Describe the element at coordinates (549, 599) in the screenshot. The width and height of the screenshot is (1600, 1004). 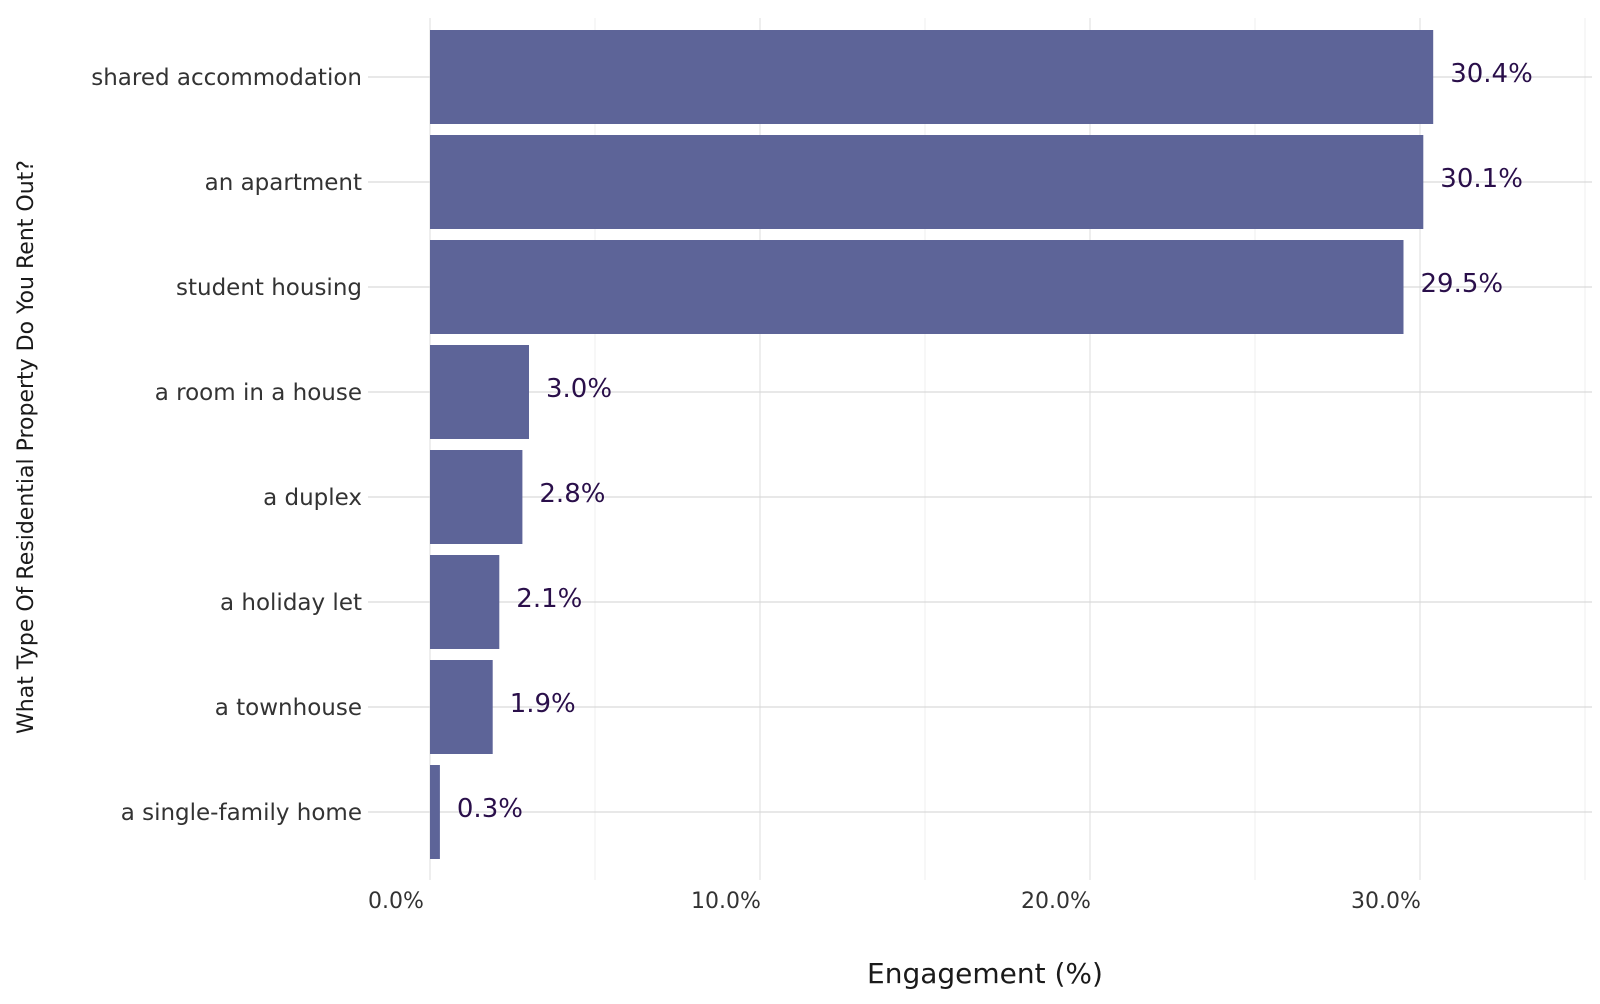
I see `data-label: 2.1%` at that location.